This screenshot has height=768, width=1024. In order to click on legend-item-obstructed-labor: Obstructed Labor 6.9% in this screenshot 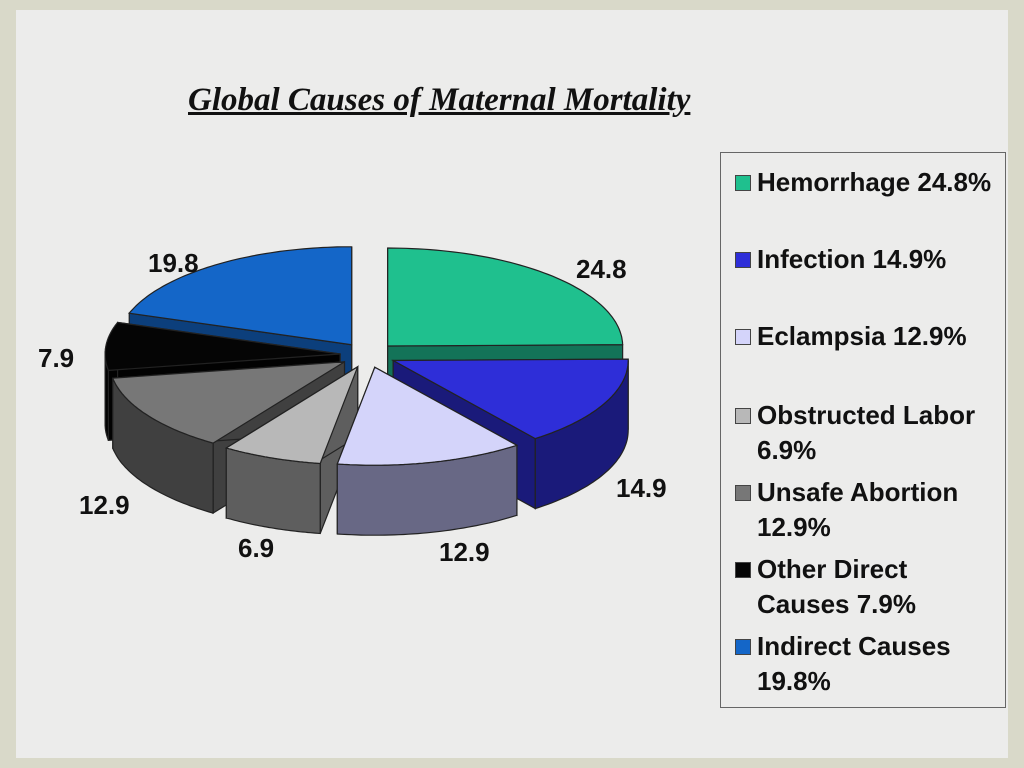, I will do `click(868, 433)`.